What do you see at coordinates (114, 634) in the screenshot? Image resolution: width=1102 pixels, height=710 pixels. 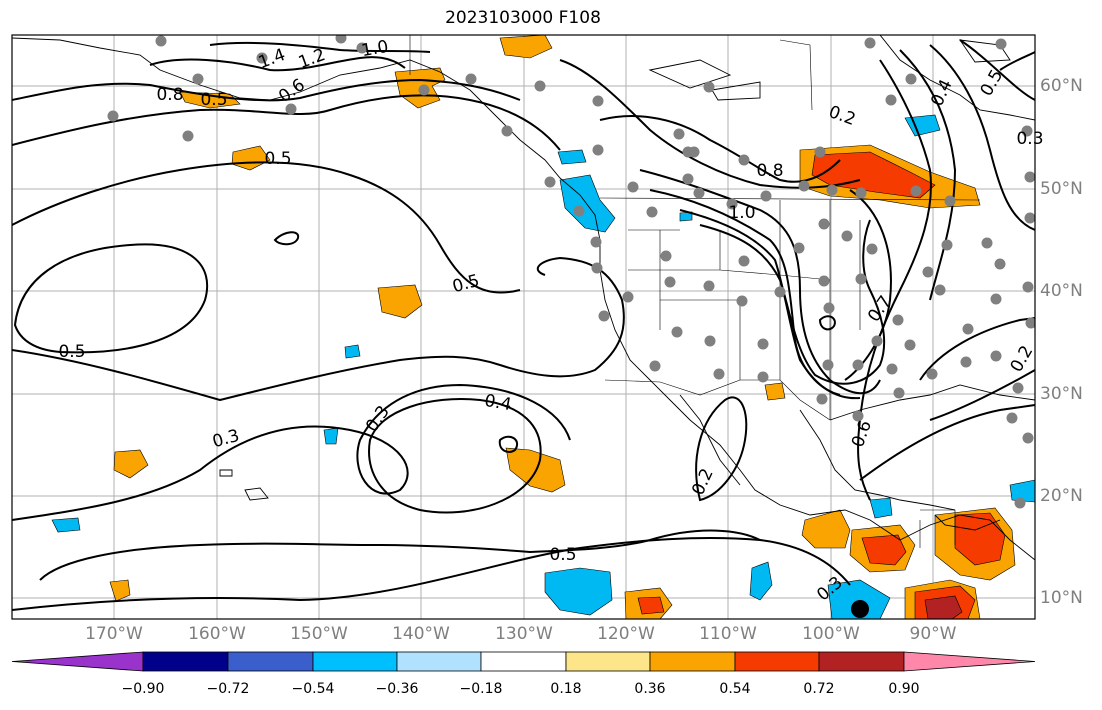 I see `lon-tick-label: 170°W` at bounding box center [114, 634].